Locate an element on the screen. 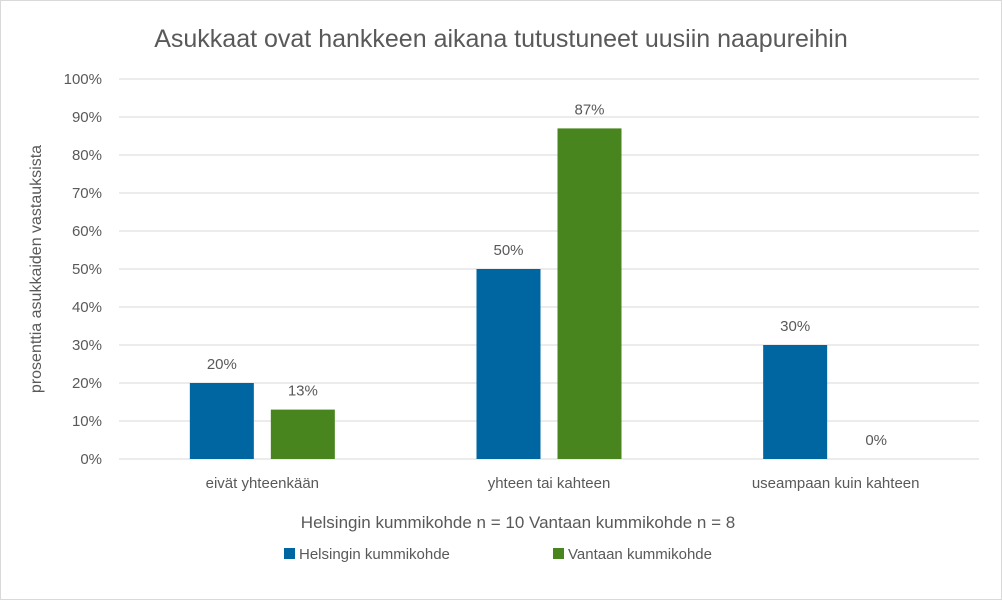 The height and width of the screenshot is (601, 1002). legend-label: Vantaan kummikohde is located at coordinates (640, 554).